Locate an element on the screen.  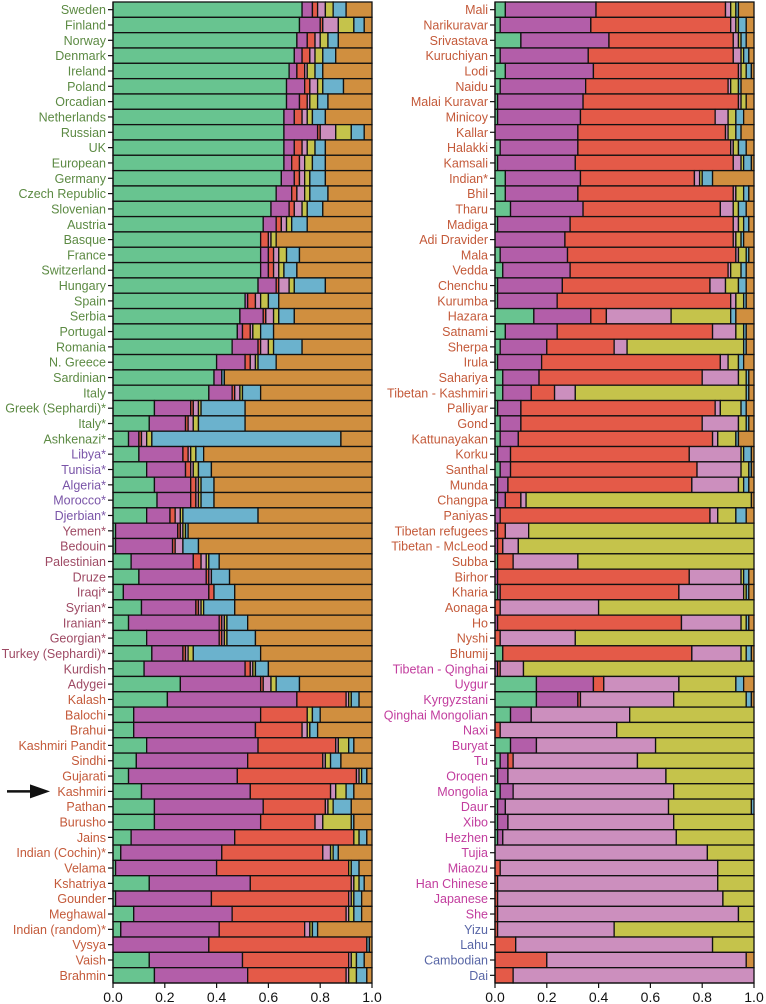
population-row: Kuruchiyan is located at coordinates (590, 55).